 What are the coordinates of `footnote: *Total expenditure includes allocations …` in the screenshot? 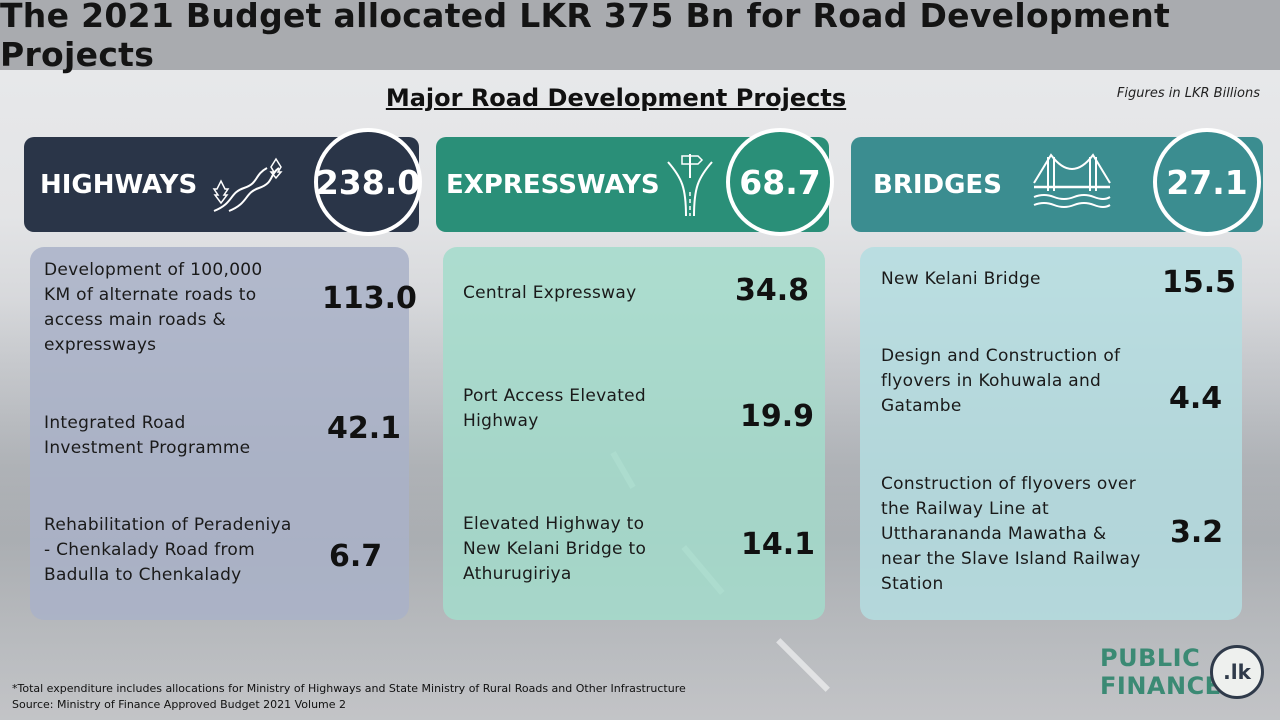 It's located at (349, 697).